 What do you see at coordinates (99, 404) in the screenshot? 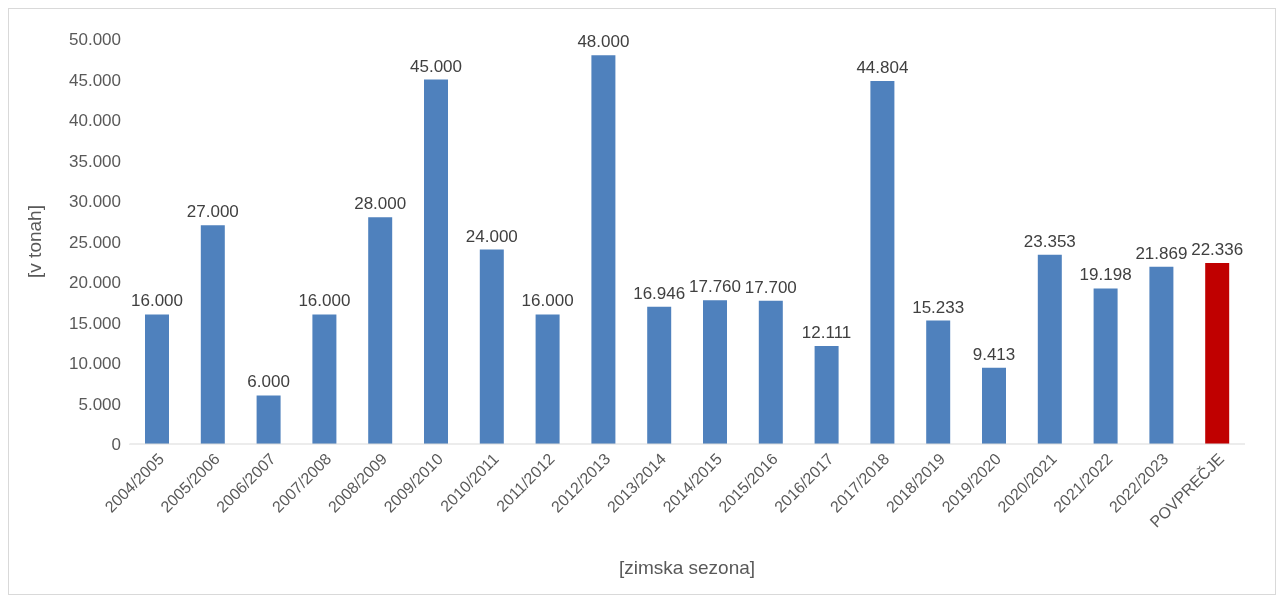
I see `y-tick-label: 5.000` at bounding box center [99, 404].